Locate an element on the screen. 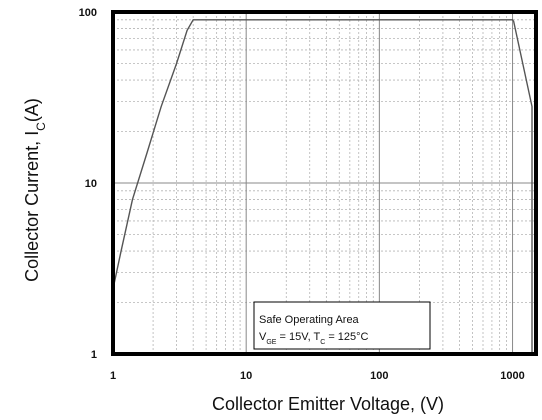 The image size is (542, 420). y-tick-label-10: 10 is located at coordinates (91, 184).